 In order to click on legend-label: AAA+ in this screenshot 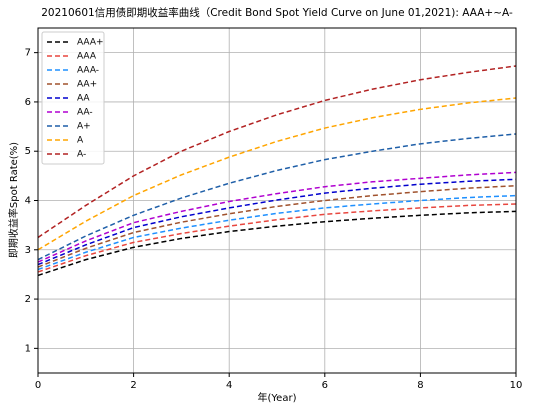, I will do `click(90, 43)`.